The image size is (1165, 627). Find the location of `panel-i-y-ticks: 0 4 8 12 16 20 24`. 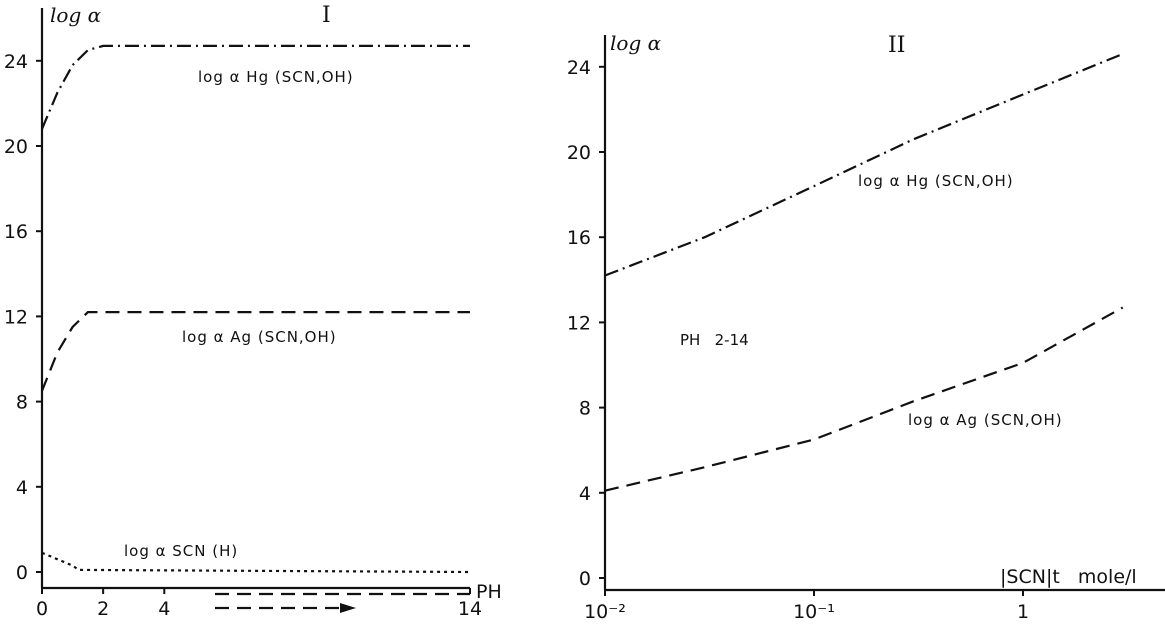

panel-i-y-ticks: 0 4 8 12 16 20 24 is located at coordinates (23, 317).